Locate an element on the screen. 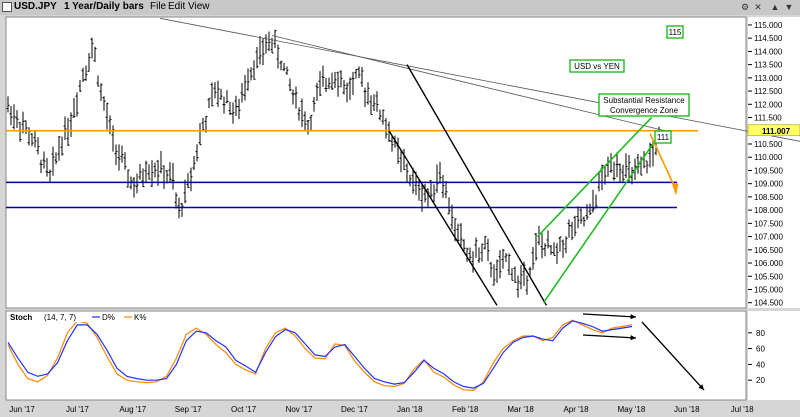 This screenshot has height=417, width=800. projection-arrow is located at coordinates (663, 161).